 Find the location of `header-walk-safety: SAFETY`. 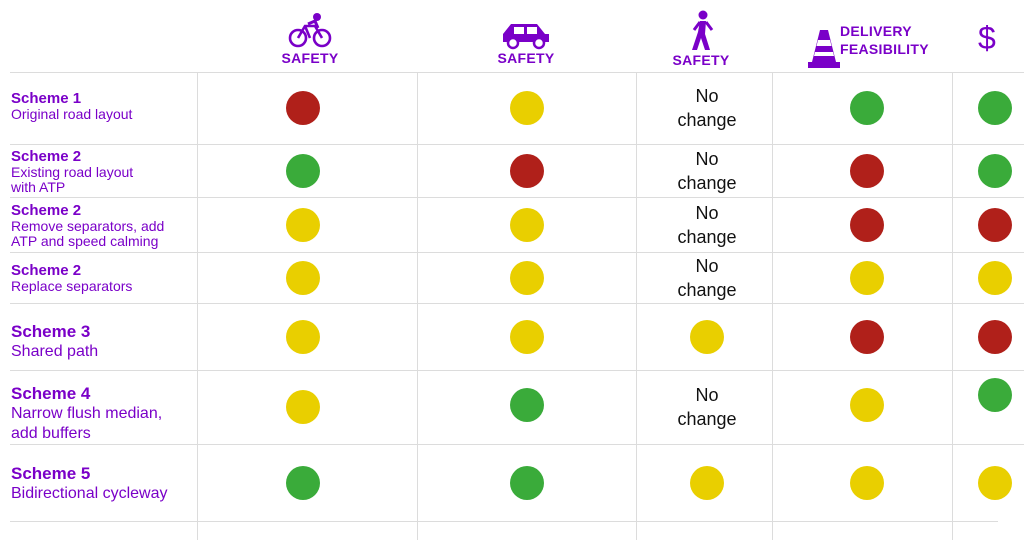

header-walk-safety: SAFETY is located at coordinates (701, 36).